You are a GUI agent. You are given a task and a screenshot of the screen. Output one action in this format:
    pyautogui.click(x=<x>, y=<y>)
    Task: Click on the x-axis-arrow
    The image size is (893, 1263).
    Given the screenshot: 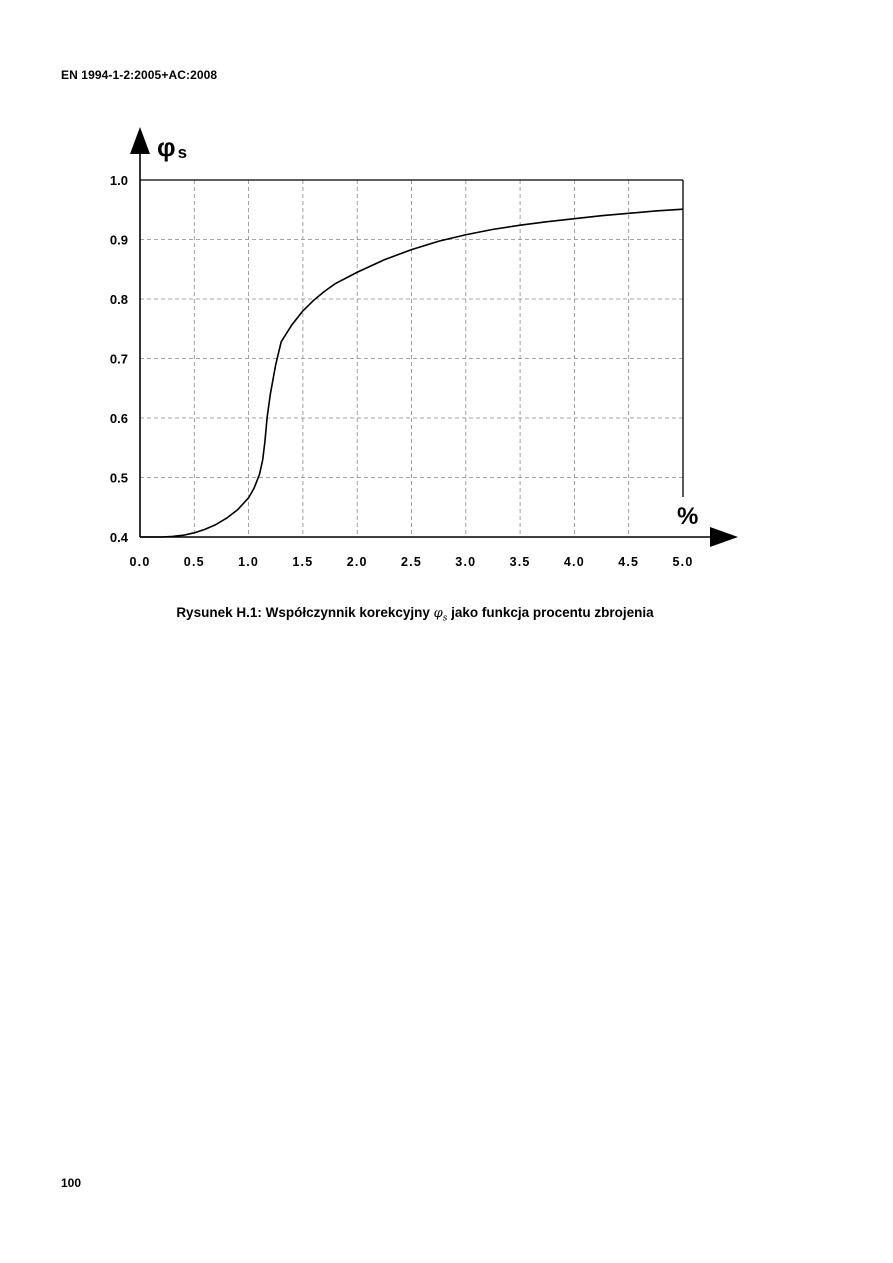 What is the action you would take?
    pyautogui.click(x=724, y=537)
    